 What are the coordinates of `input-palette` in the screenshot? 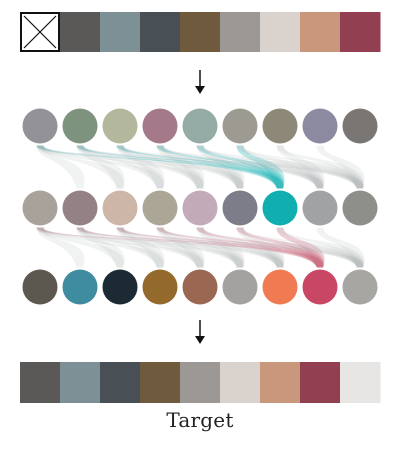 It's located at (200, 32).